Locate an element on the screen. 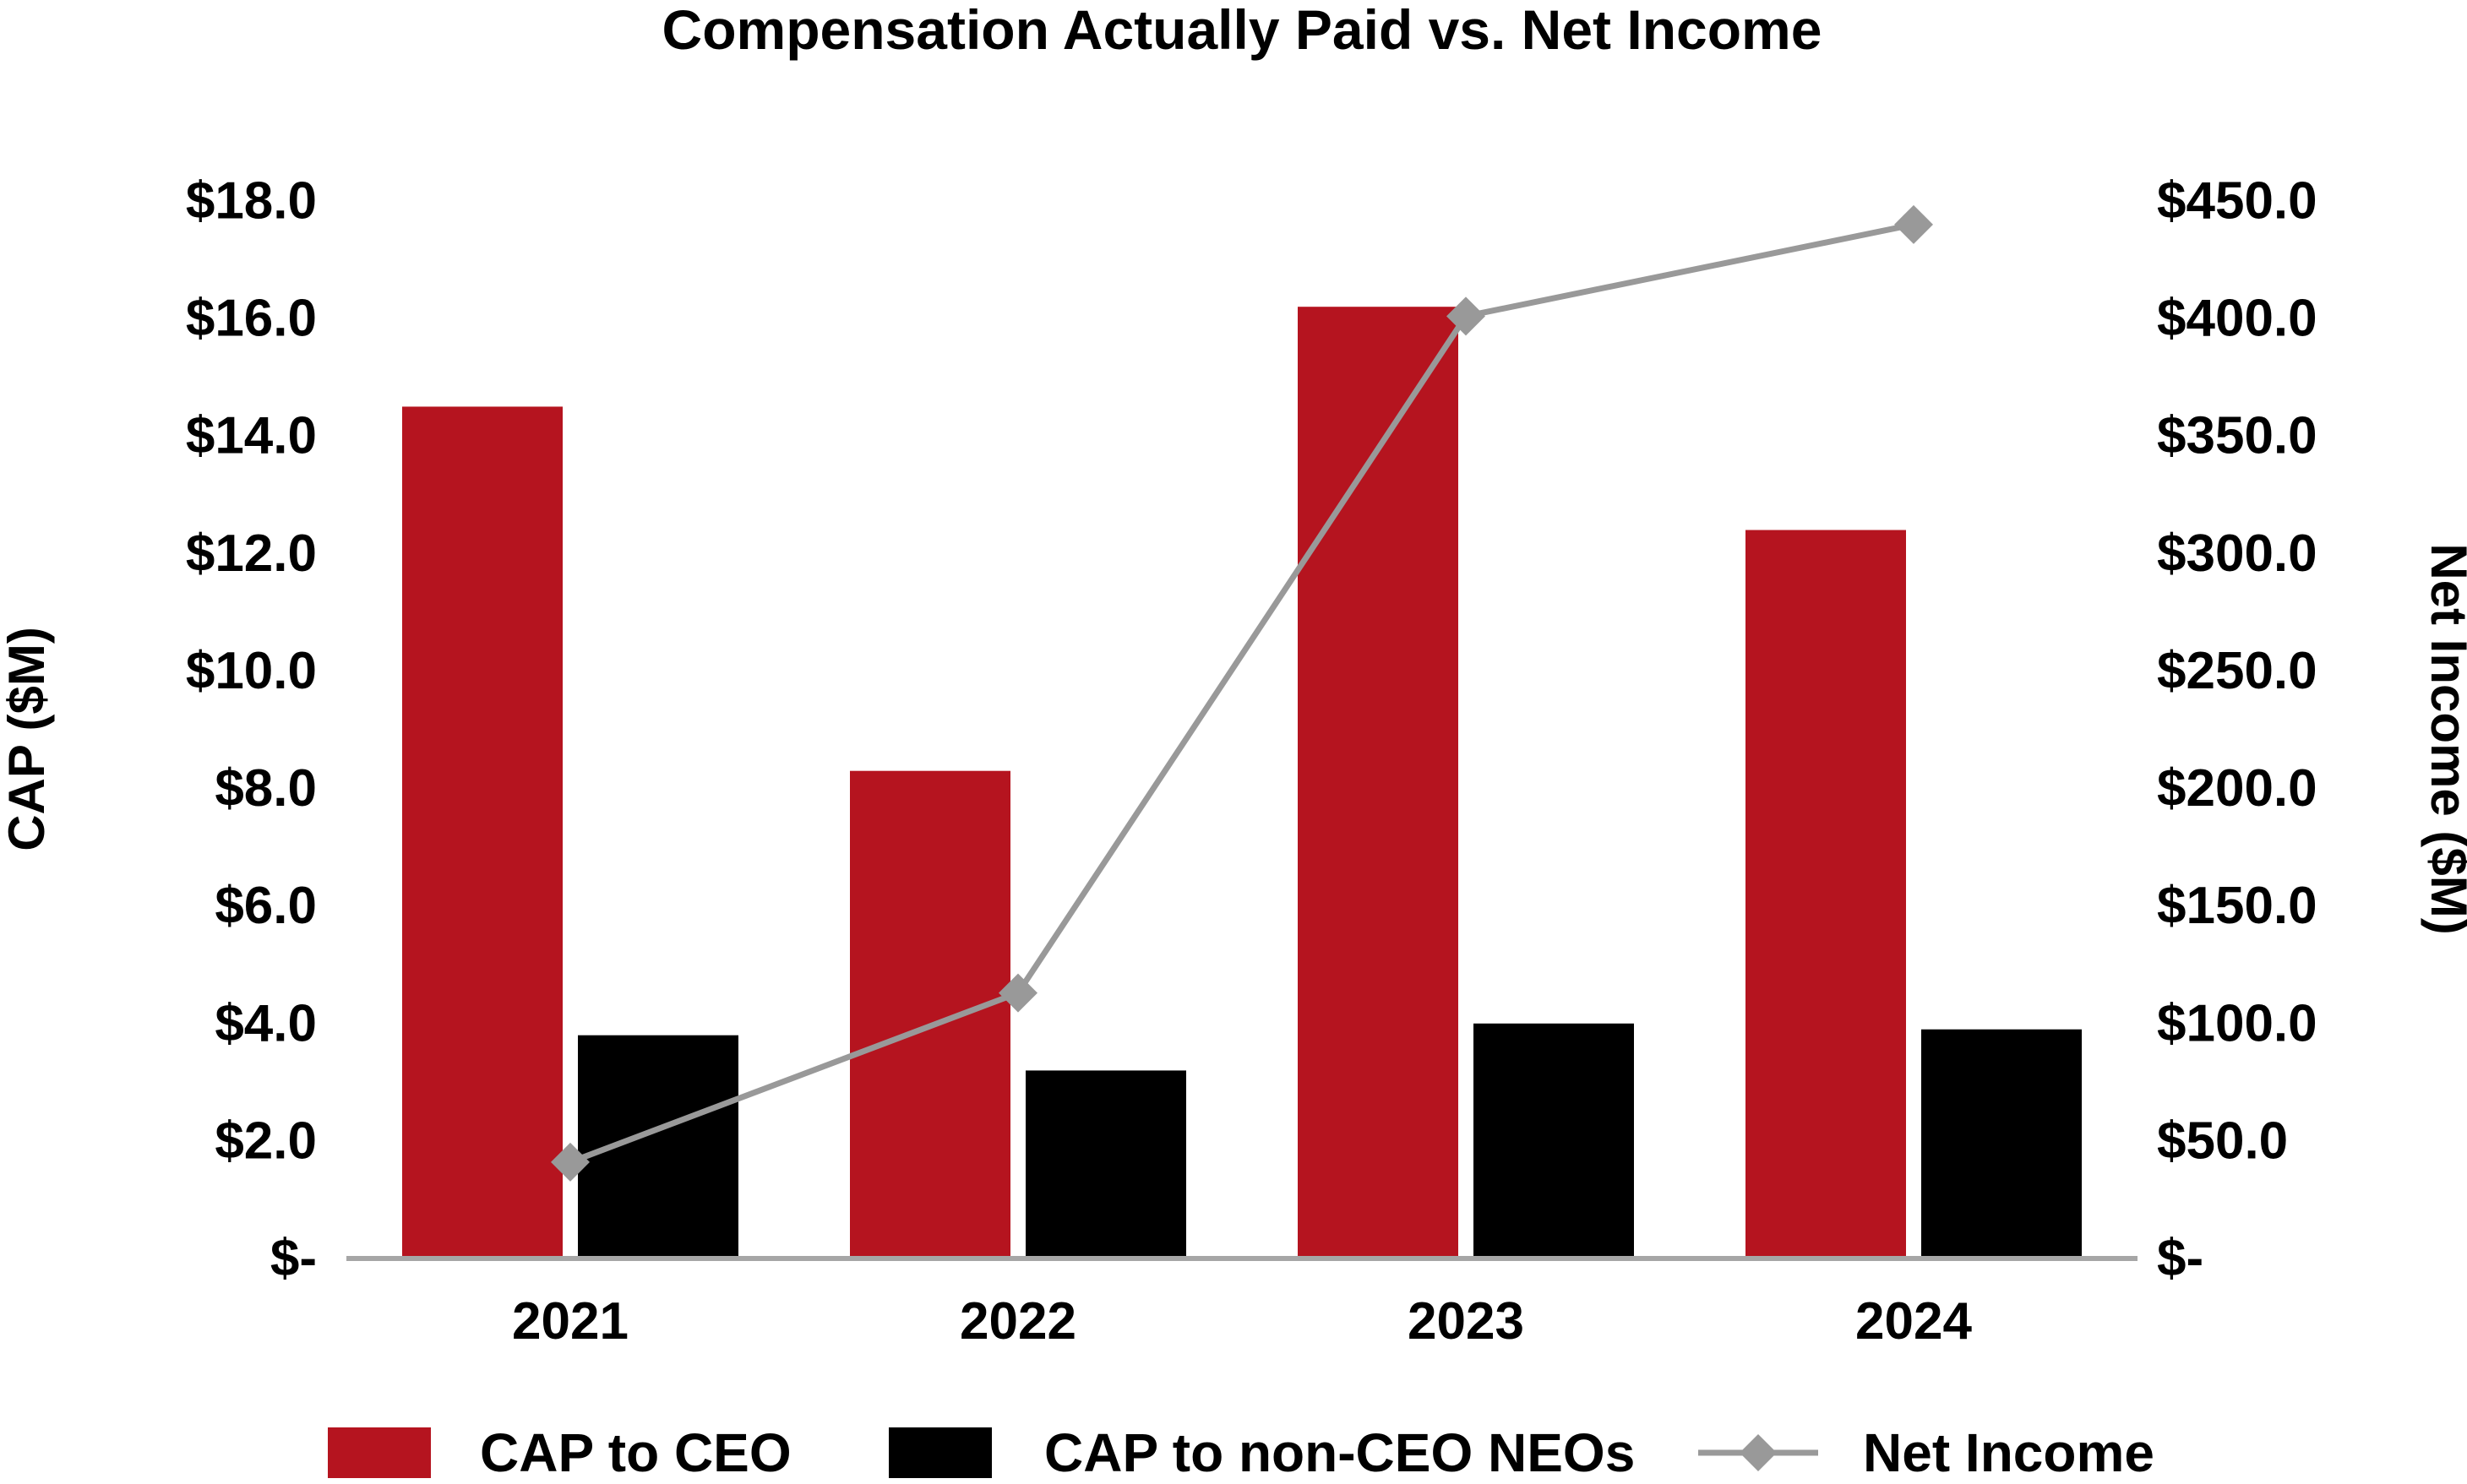  bar-cap-to-ceo-2021 is located at coordinates (482, 832).